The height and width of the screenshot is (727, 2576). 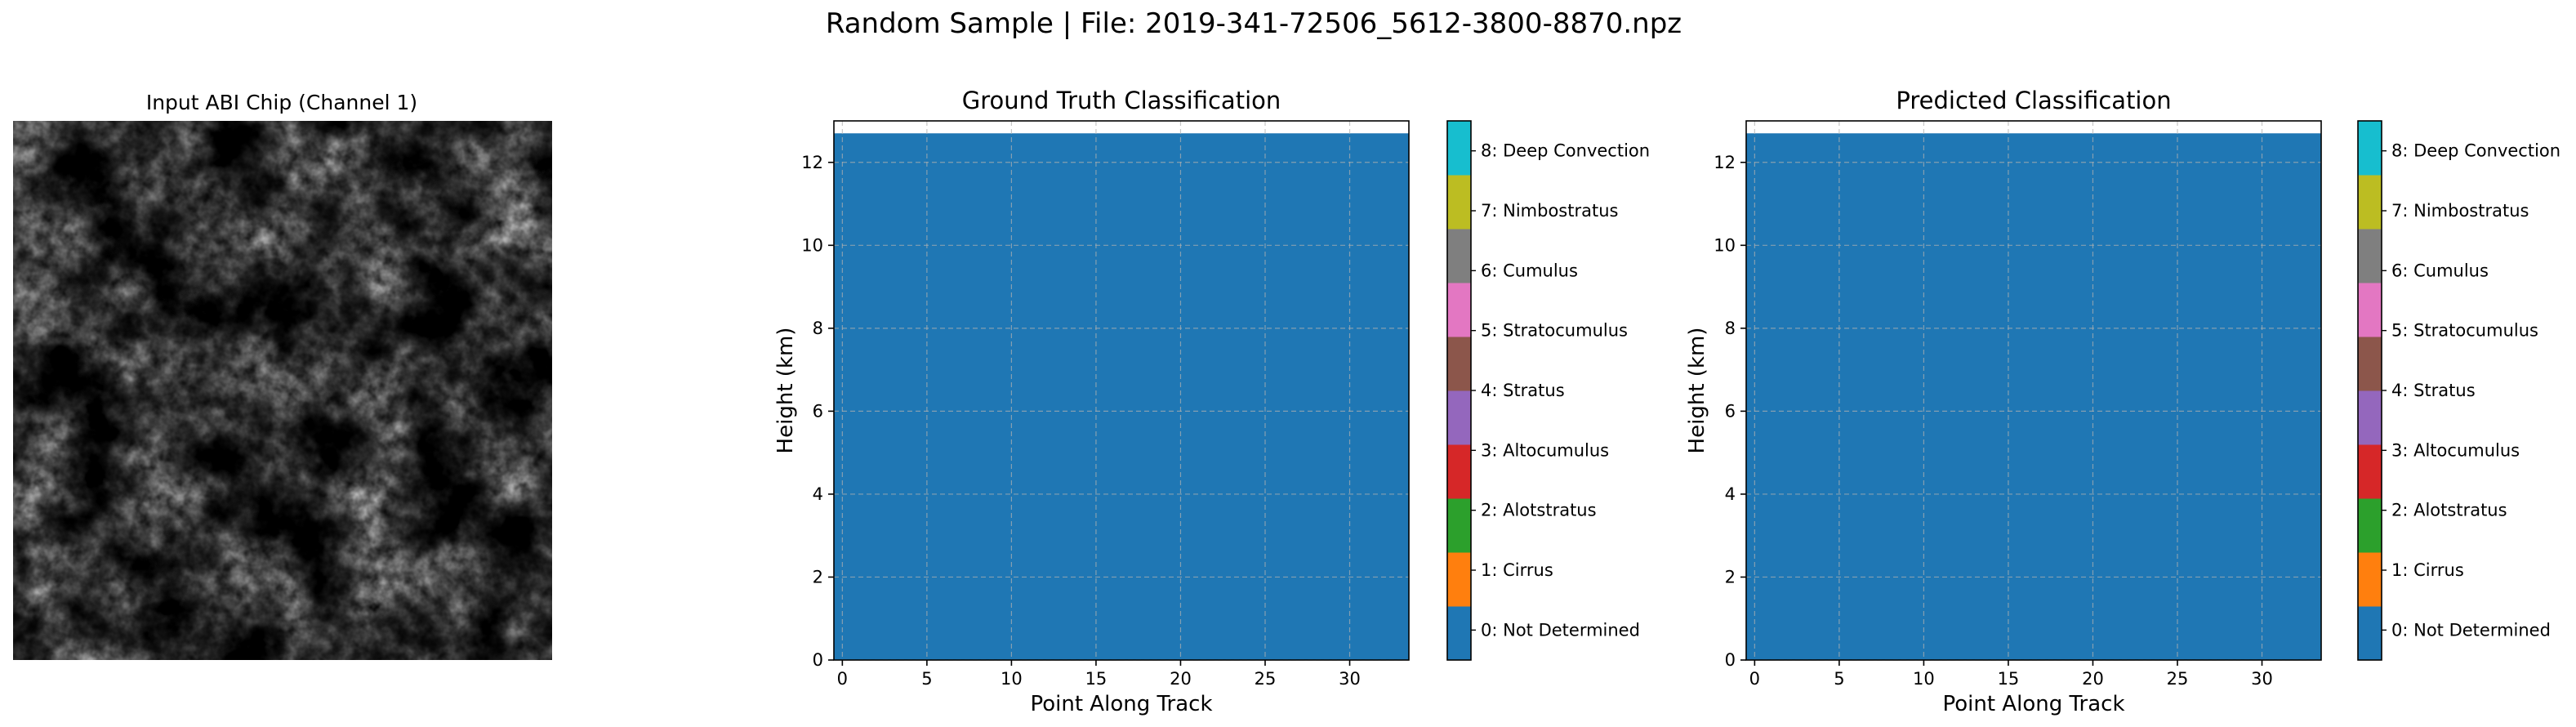 What do you see at coordinates (785, 391) in the screenshot?
I see `ground-truth-y-label: Height (km)` at bounding box center [785, 391].